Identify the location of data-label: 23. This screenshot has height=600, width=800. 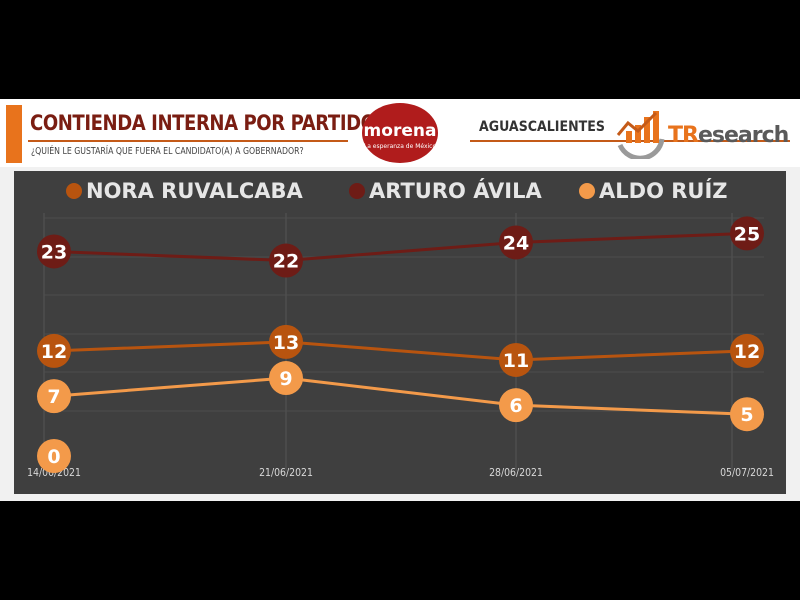
(54, 252).